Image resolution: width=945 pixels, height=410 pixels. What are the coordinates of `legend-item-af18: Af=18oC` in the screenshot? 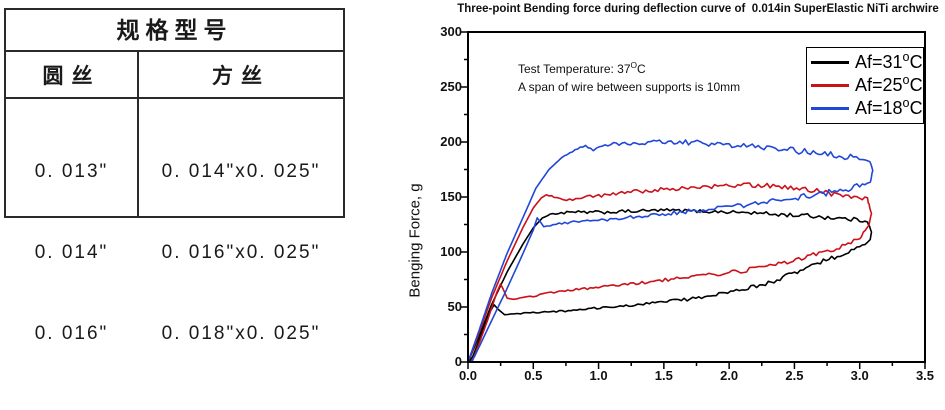 It's located at (867, 108).